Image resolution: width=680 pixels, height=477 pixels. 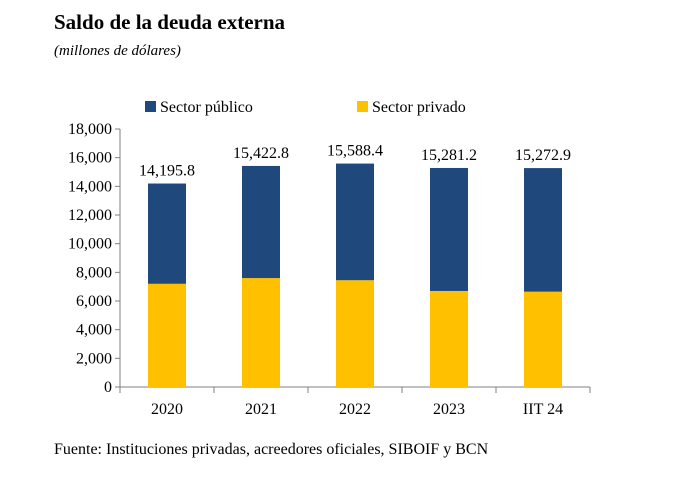 What do you see at coordinates (355, 151) in the screenshot?
I see `total-data-label: 15,588.4` at bounding box center [355, 151].